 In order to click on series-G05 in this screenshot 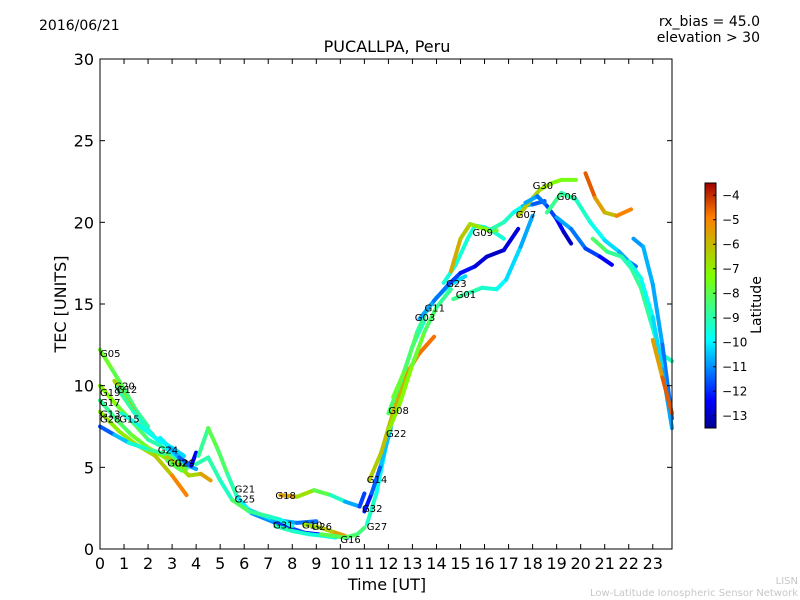, I will do `click(124, 388)`.